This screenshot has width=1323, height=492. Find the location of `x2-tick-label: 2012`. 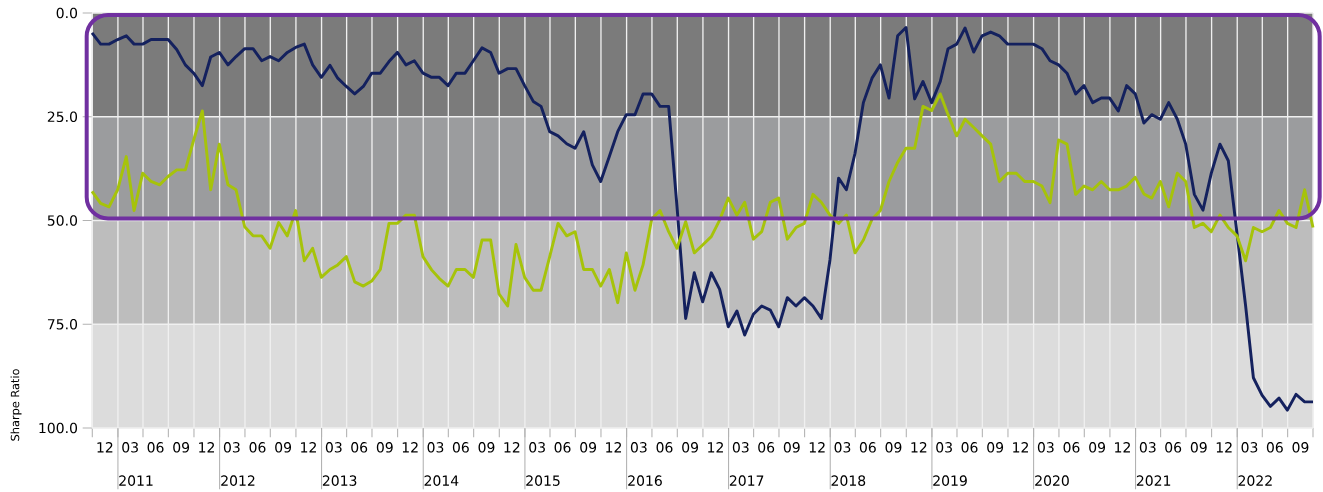

x2-tick-label: 2012 is located at coordinates (238, 480).